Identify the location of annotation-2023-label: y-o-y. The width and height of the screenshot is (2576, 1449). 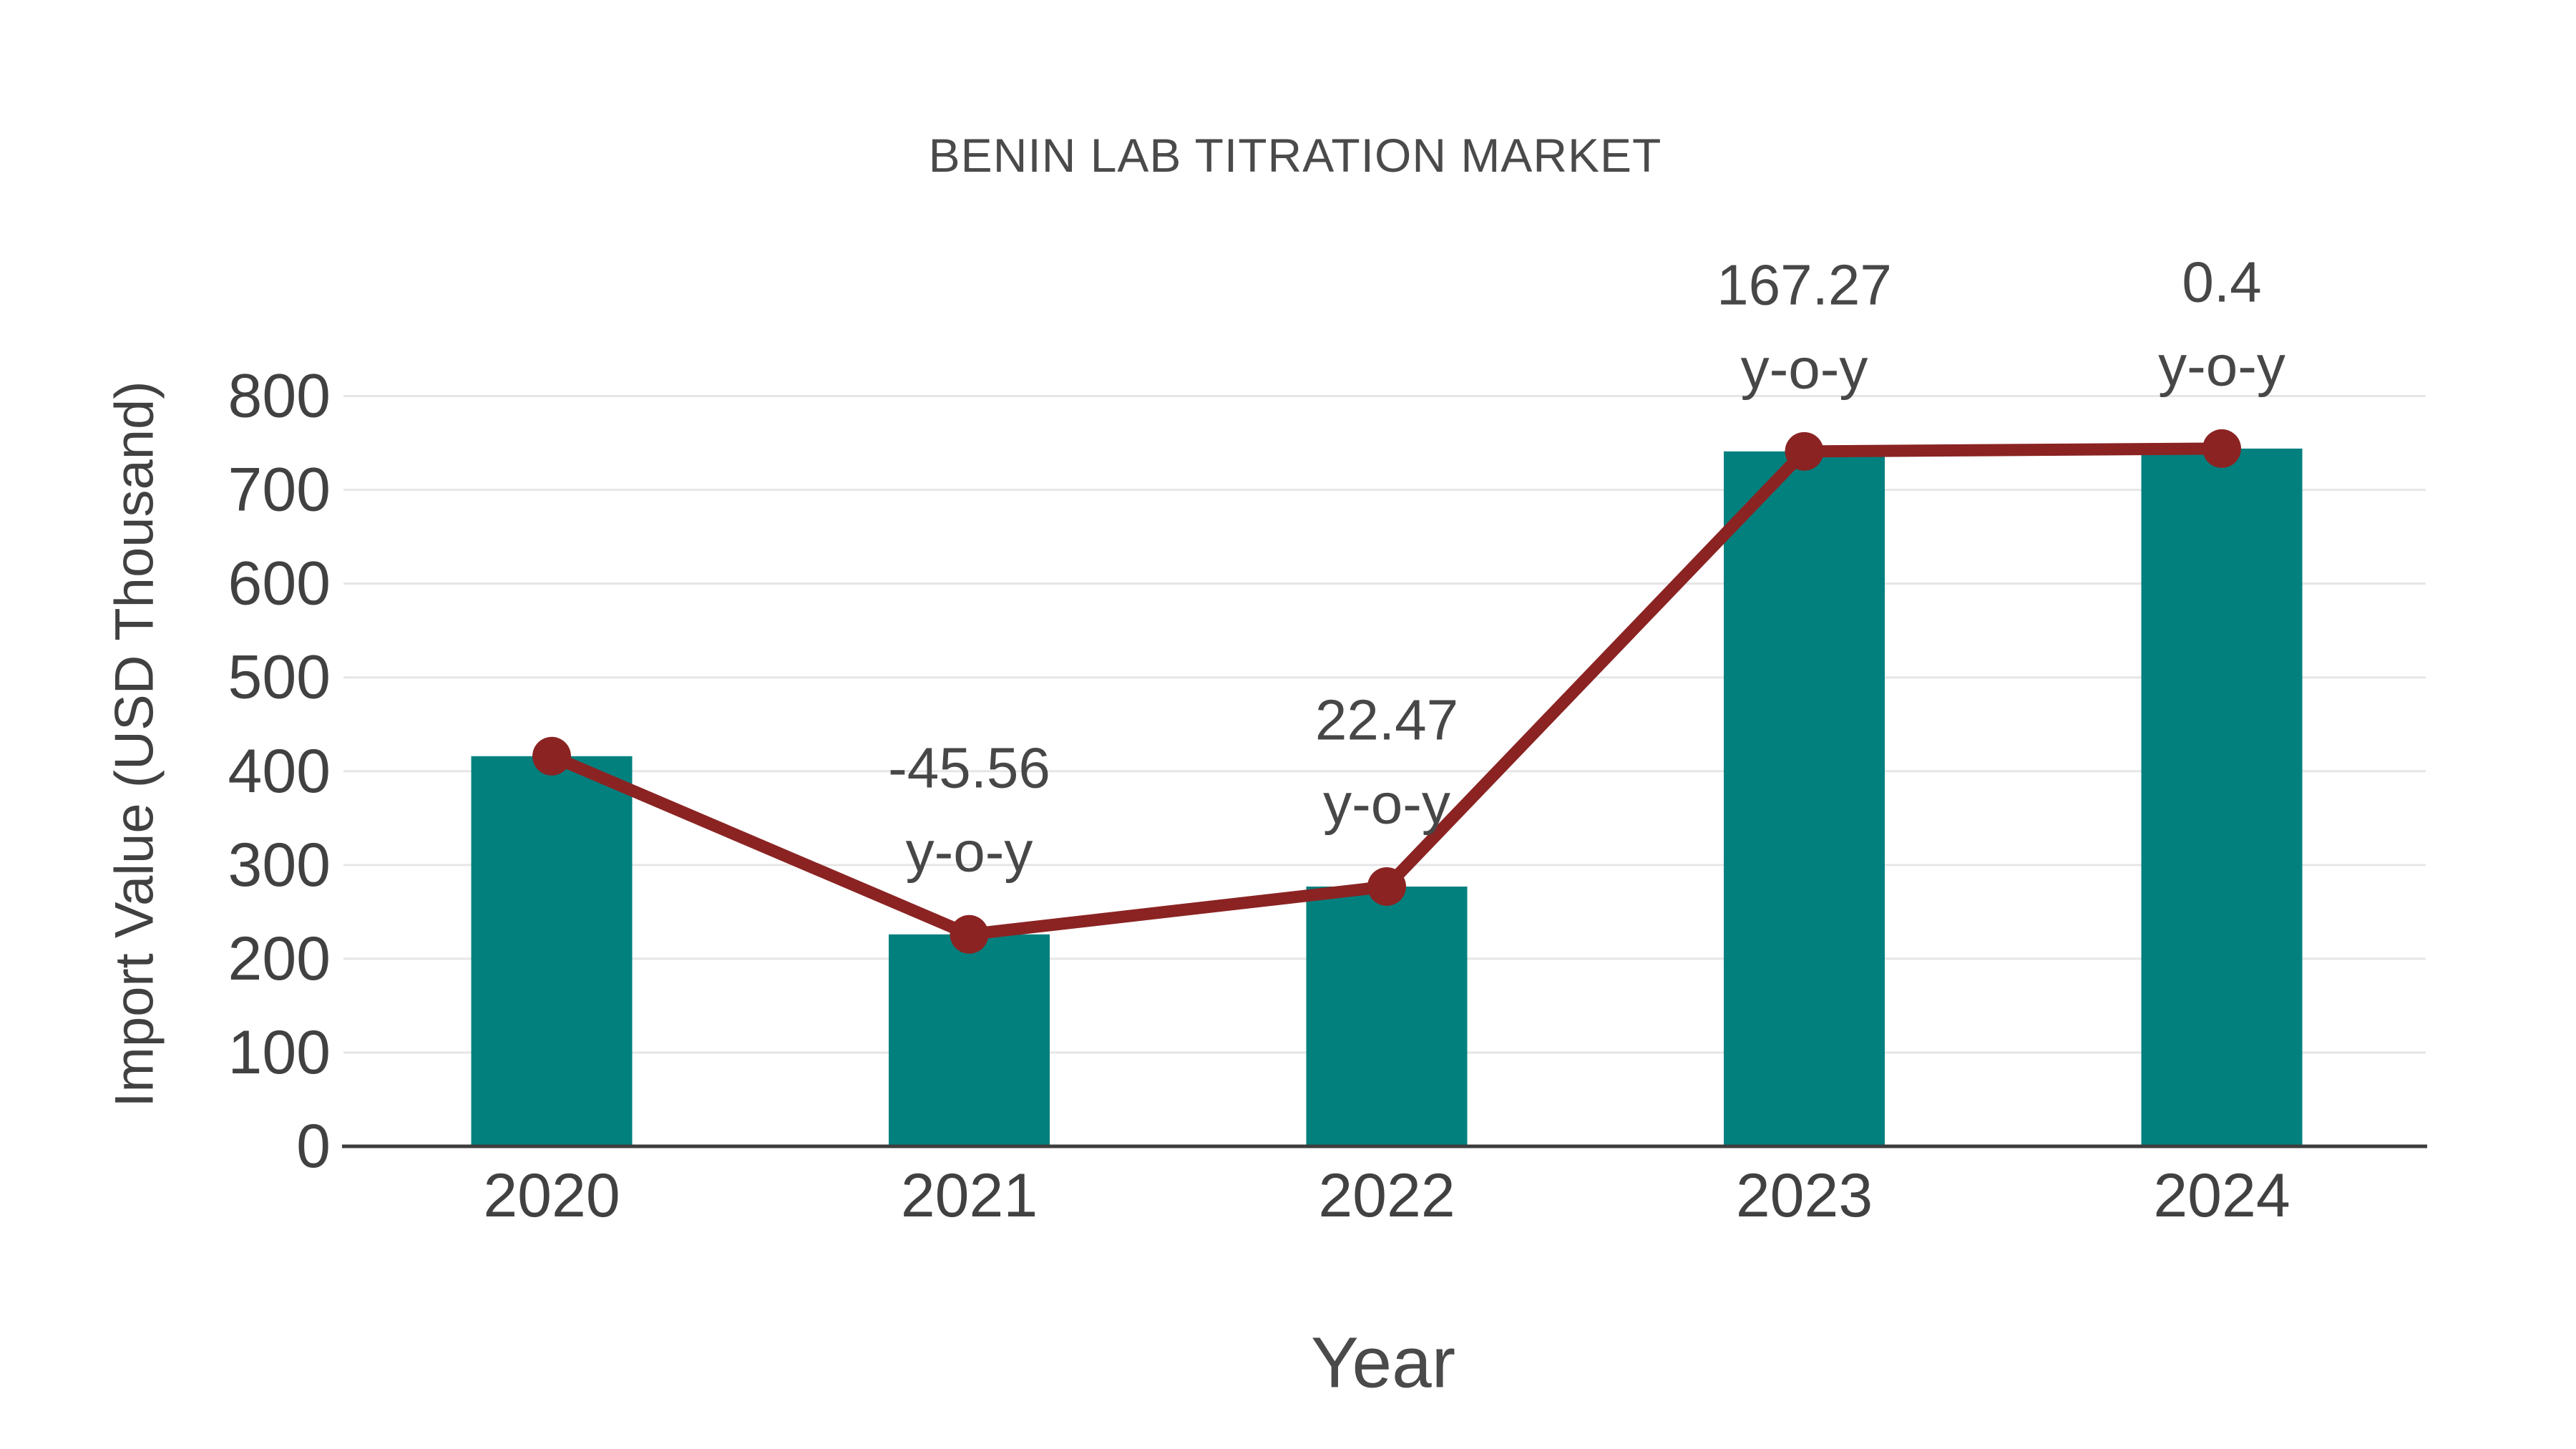
(1804, 368).